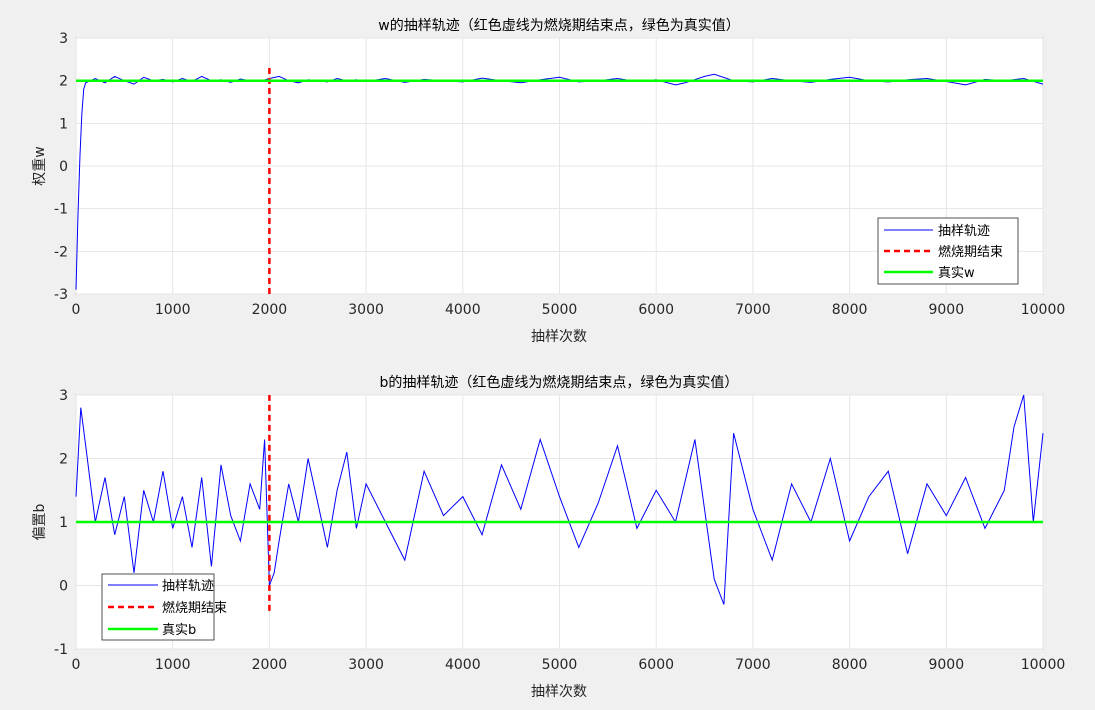 This screenshot has height=710, width=1095. I want to click on b-chart-title: b的抽样轨迹（红色虚线为燃烧期结束点，绿色为真实值）, so click(559, 382).